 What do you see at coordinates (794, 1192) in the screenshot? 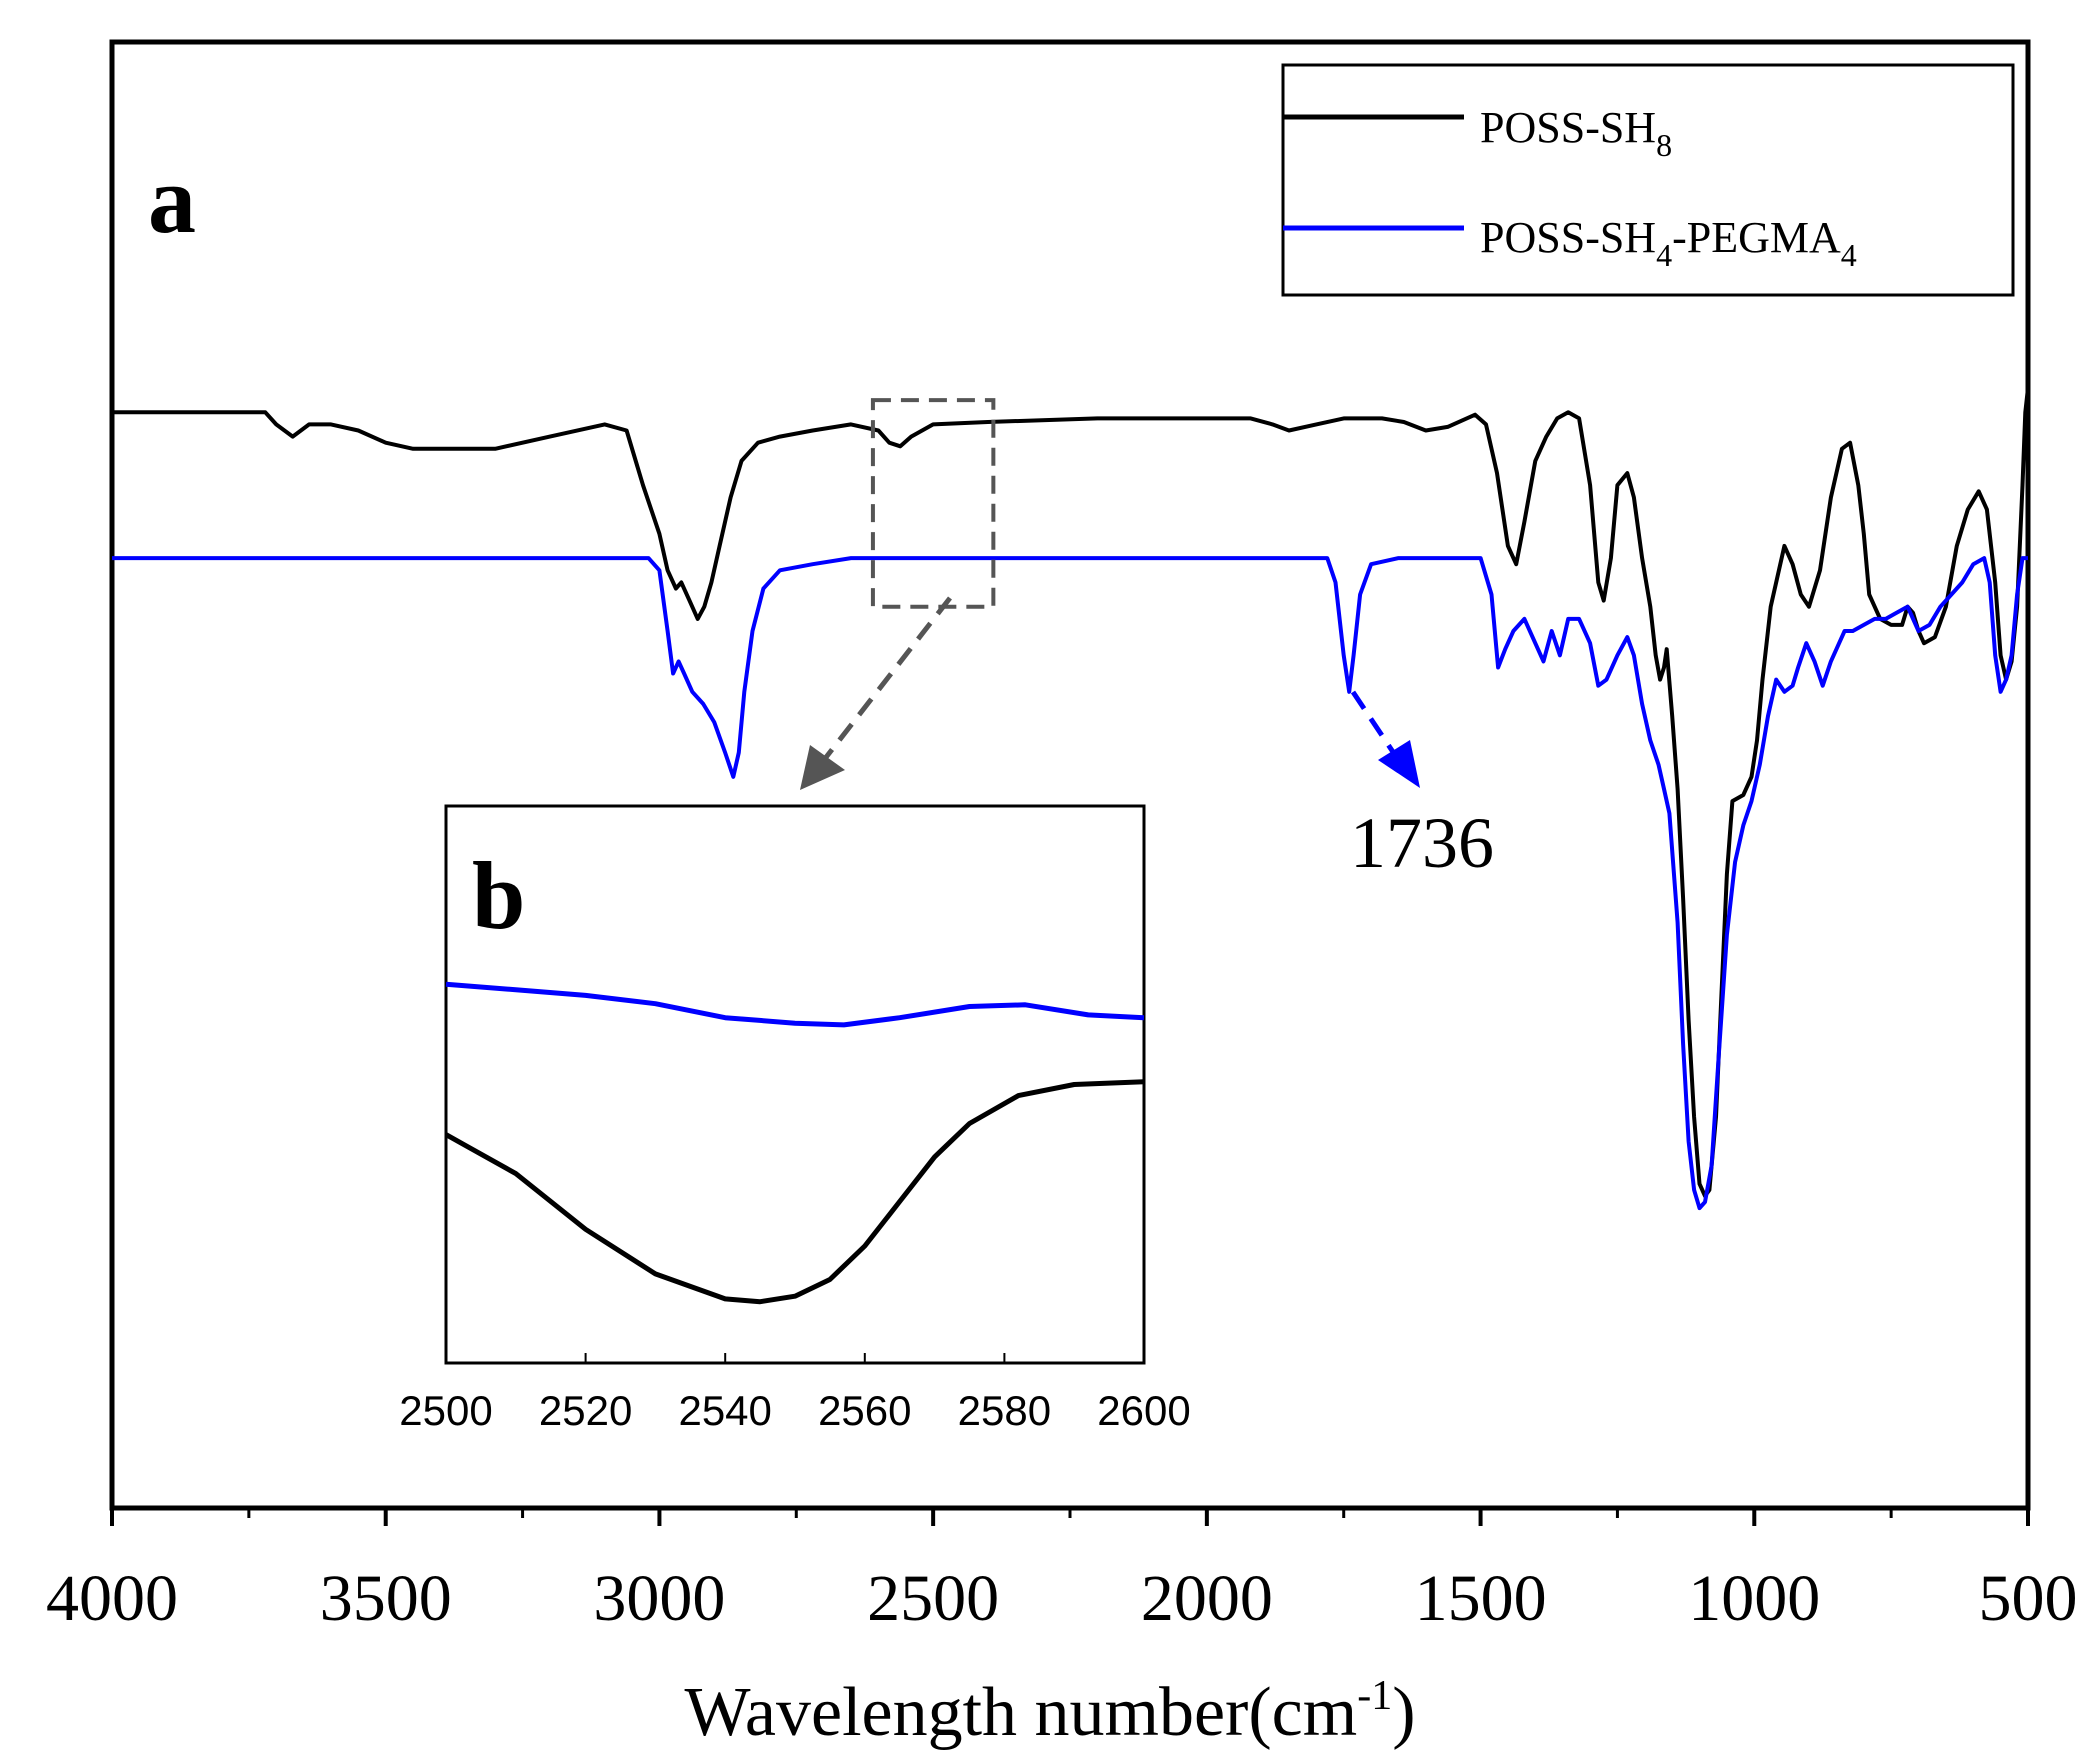
I see `inset-series-line-poss-sh8` at bounding box center [794, 1192].